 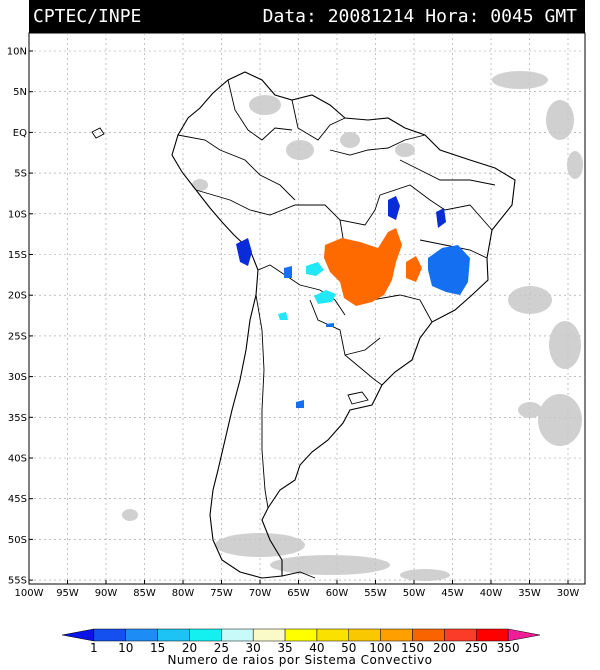 What do you see at coordinates (244, 252) in the screenshot?
I see `system-blue-west` at bounding box center [244, 252].